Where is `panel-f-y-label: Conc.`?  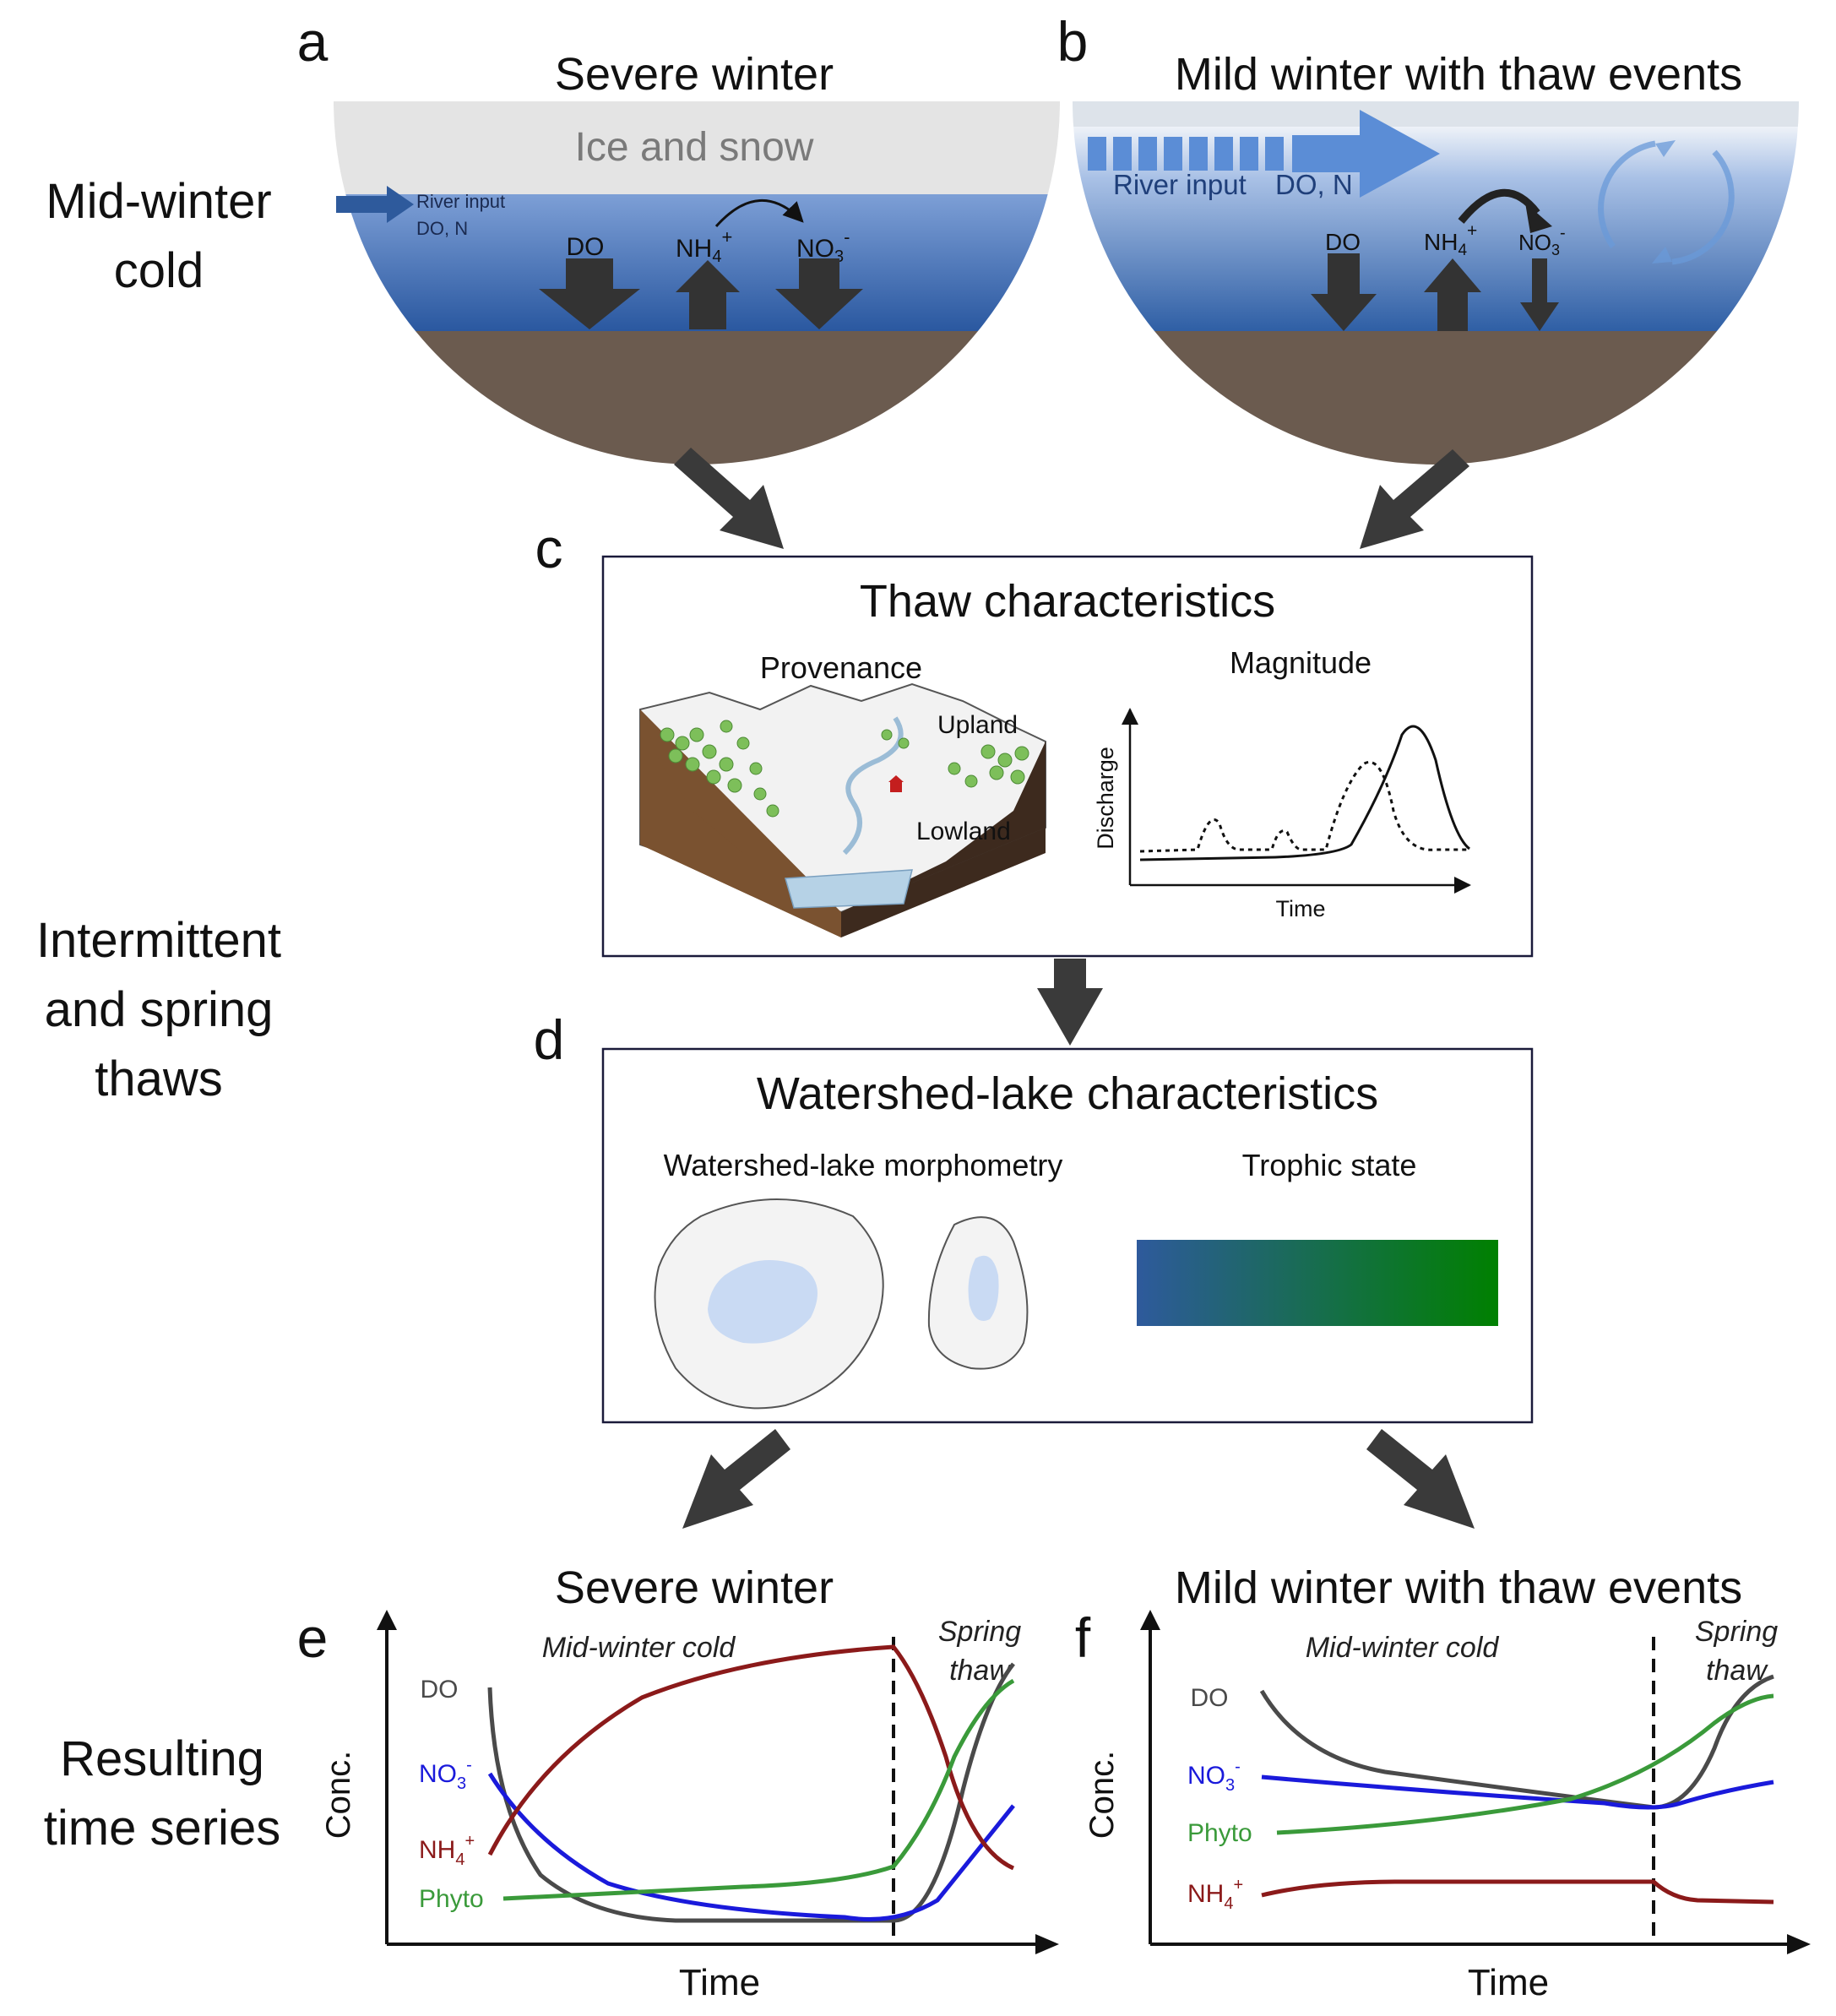 panel-f-y-label: Conc. is located at coordinates (1102, 1795).